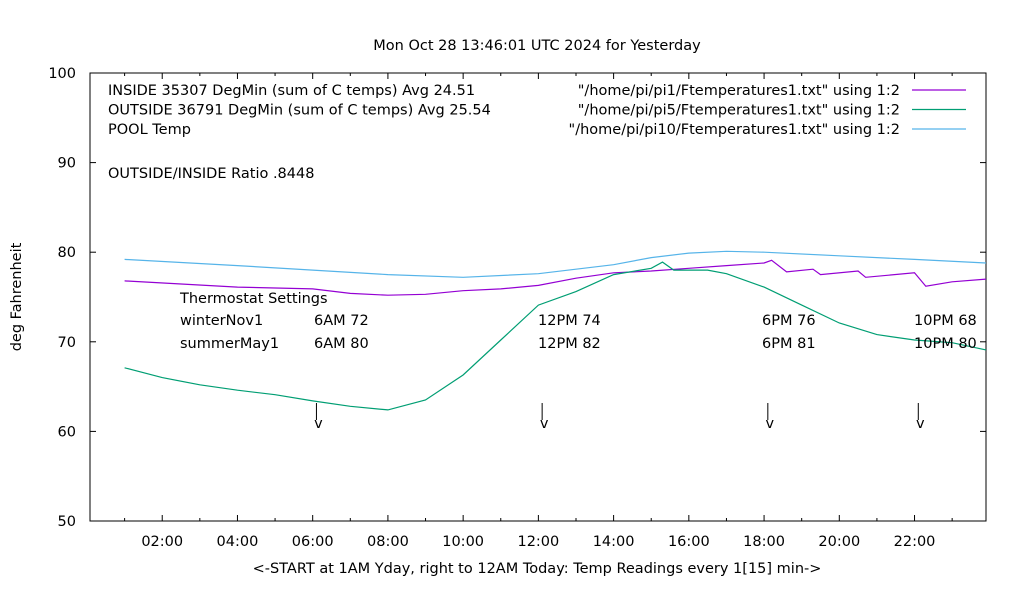  What do you see at coordinates (17, 296) in the screenshot?
I see `y-axis-label: deg Fahrenheit` at bounding box center [17, 296].